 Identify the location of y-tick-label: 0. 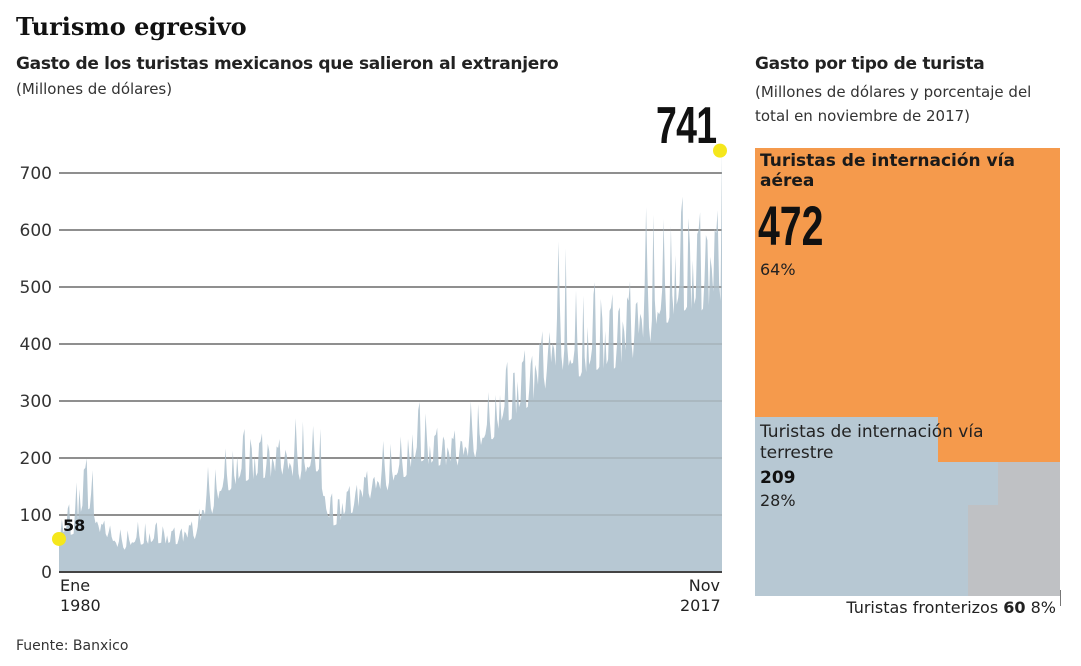
(46, 573).